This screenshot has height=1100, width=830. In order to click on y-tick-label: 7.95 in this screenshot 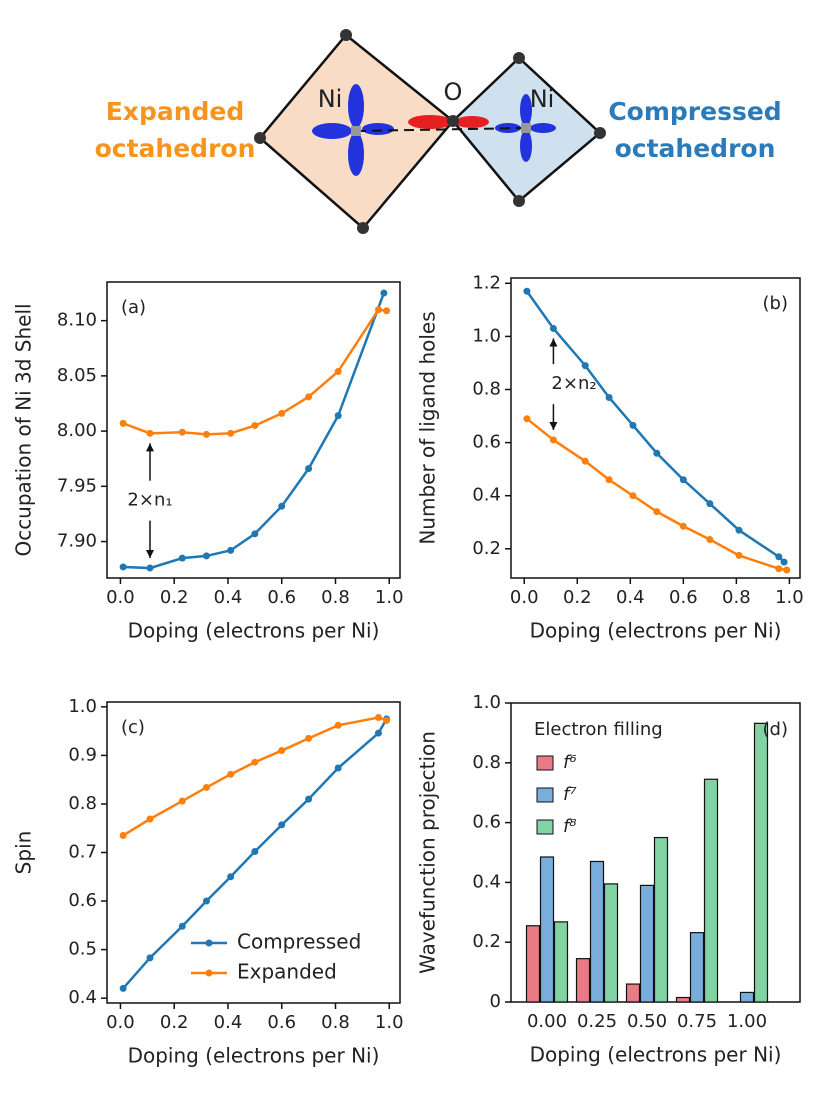, I will do `click(77, 485)`.